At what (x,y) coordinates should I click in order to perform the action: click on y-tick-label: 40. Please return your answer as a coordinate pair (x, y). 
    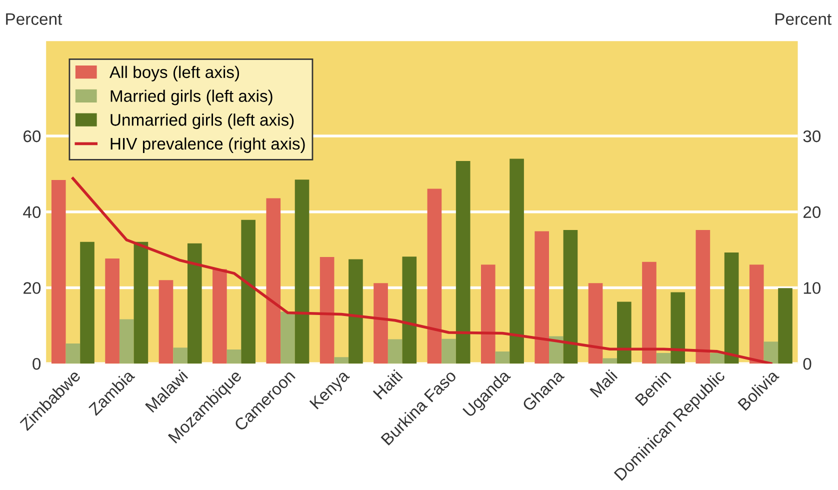
    Looking at the image, I should click on (32, 212).